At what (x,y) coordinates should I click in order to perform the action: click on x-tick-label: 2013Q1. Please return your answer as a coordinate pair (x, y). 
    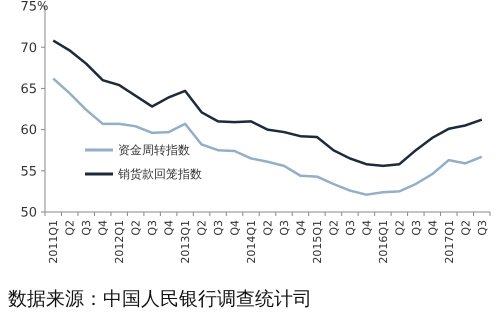
    Looking at the image, I should click on (185, 242).